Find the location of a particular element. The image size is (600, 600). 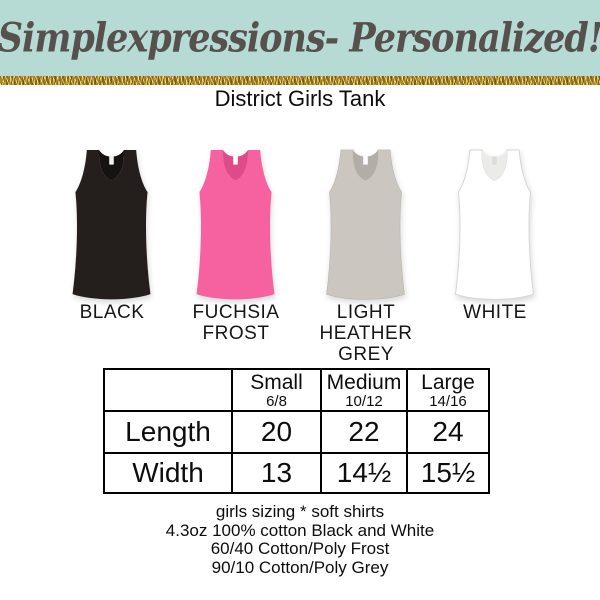

color-label-line: HEATHER is located at coordinates (366, 333).